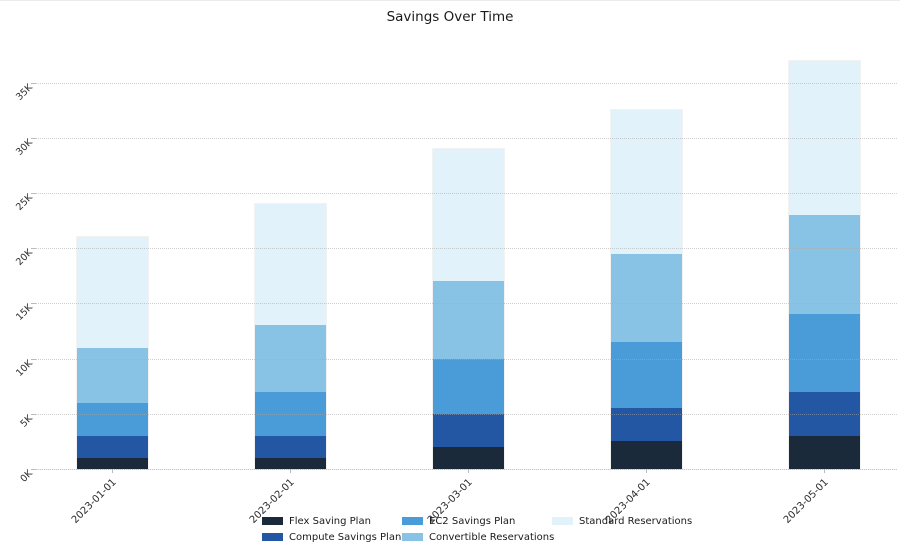  Describe the element at coordinates (466, 83) in the screenshot. I see `gridline-35K` at that location.